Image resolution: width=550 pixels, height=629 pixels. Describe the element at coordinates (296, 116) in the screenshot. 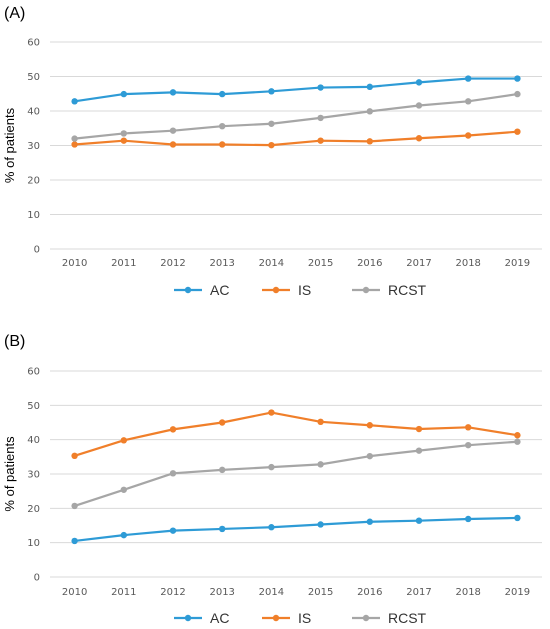

I see `series-line-rcst` at that location.